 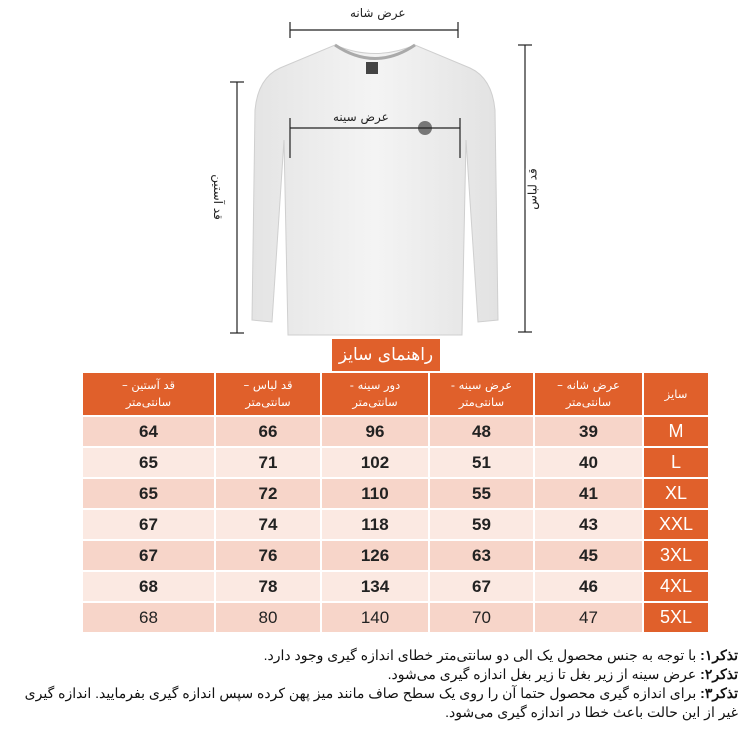 What do you see at coordinates (148, 394) in the screenshot?
I see `column-header: قد آستین – سانتی‌متر` at bounding box center [148, 394].